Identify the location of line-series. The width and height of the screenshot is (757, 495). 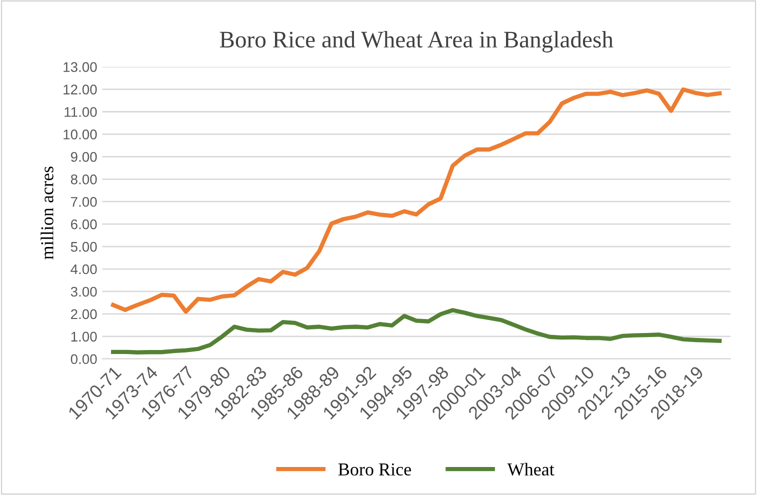
(416, 331).